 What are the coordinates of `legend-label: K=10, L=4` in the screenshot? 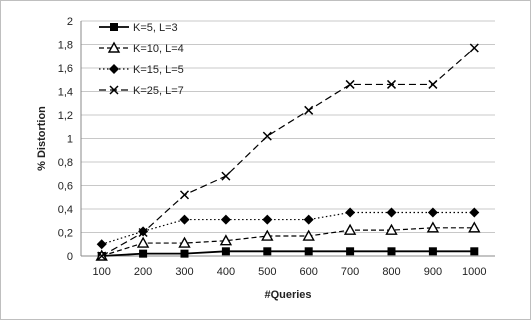 It's located at (158, 49).